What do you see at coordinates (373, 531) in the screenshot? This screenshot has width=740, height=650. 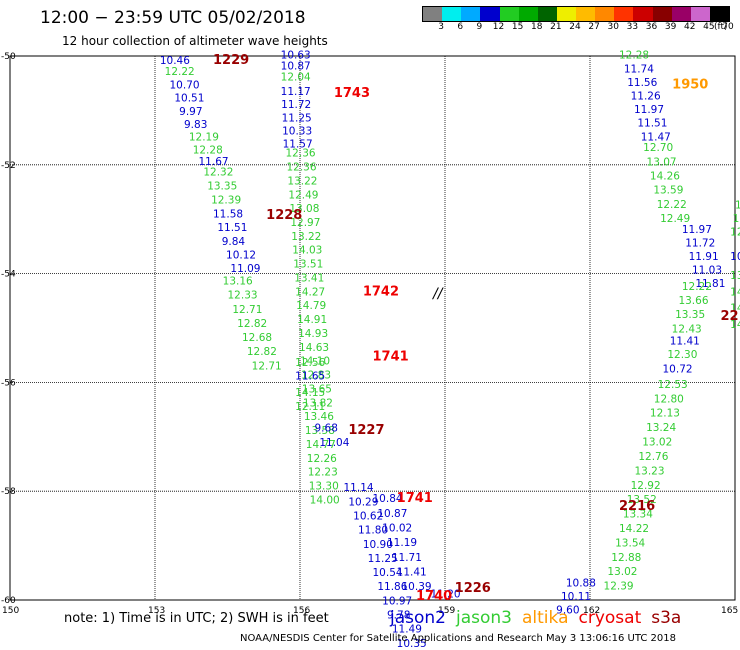 I see `wave-height-value: 11.80` at bounding box center [373, 531].